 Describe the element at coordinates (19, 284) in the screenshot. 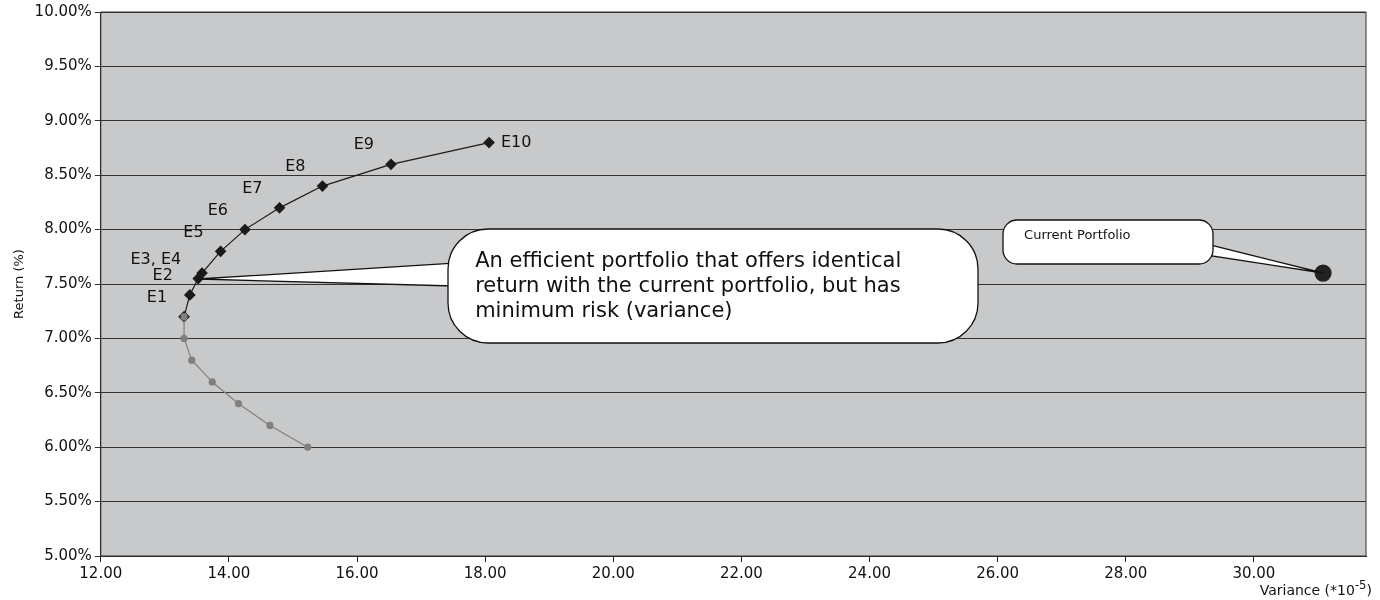

I see `y-axis-title: Return (%)` at that location.